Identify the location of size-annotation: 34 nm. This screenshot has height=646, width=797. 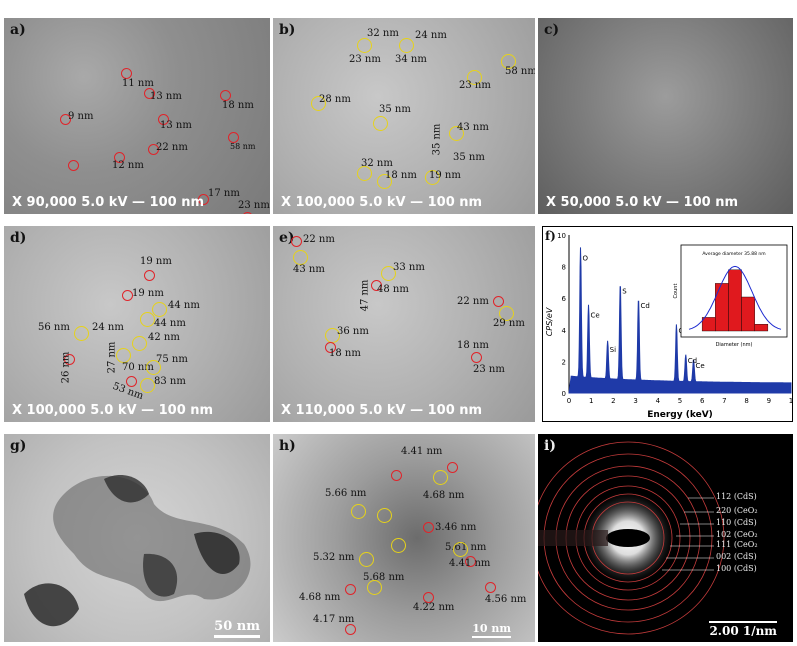
(411, 59).